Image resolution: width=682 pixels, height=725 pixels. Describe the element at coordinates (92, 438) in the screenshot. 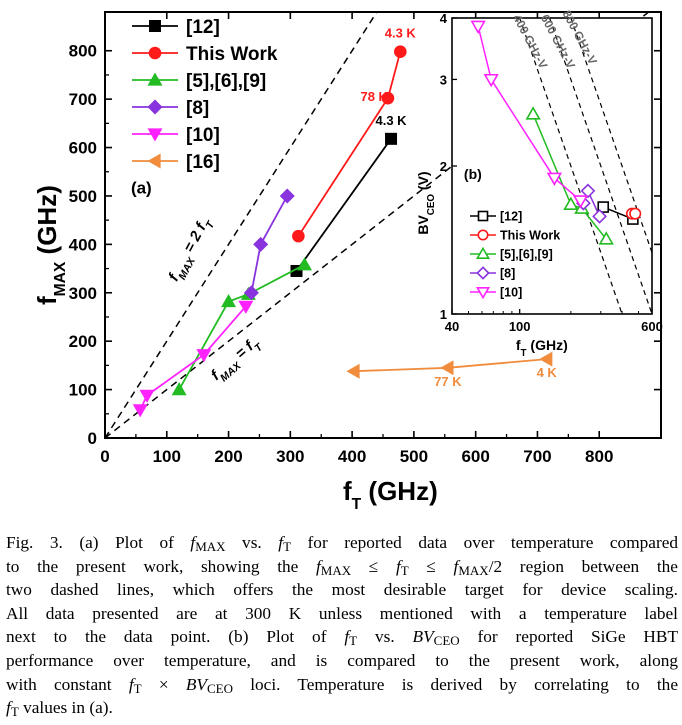

I see `y-tick-label-a: 0` at that location.